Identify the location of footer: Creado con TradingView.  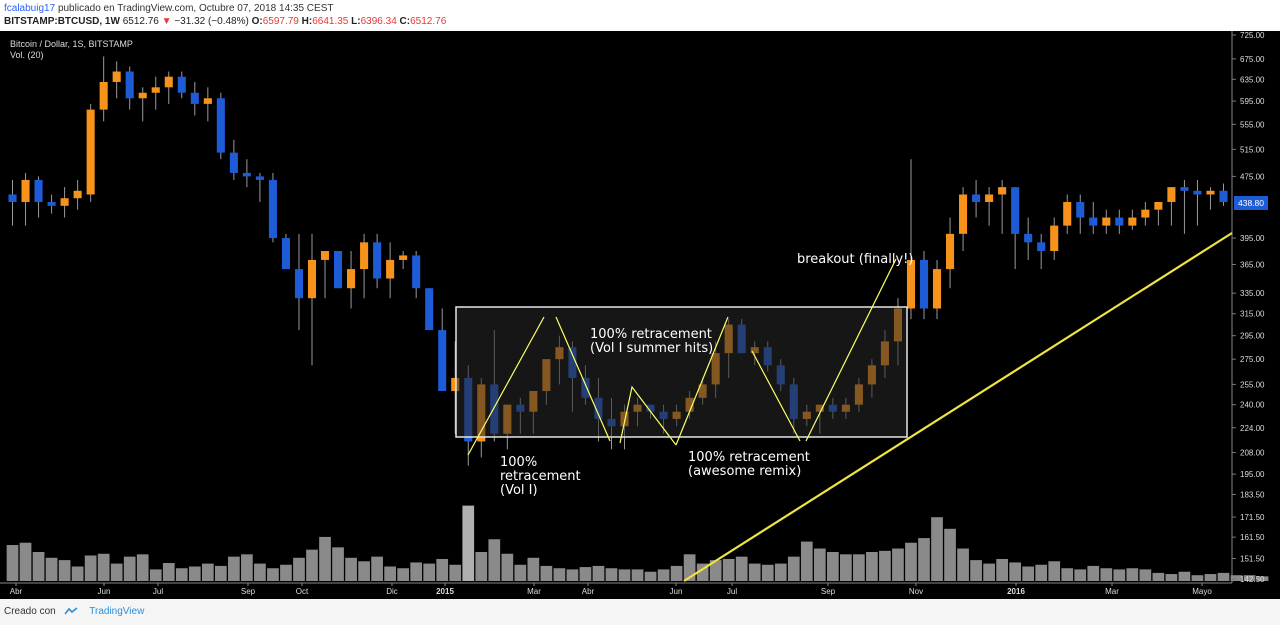
(640, 612).